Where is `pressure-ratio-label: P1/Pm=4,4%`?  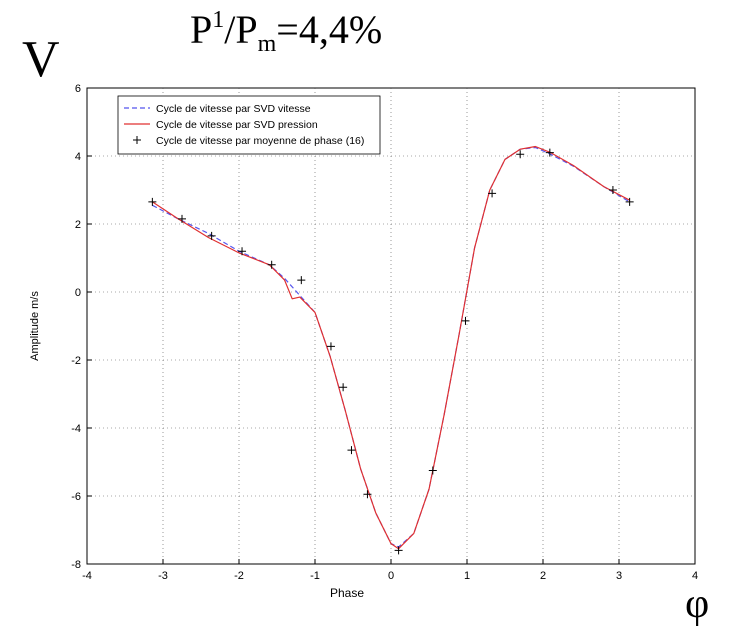
pressure-ratio-label: P1/Pm=4,4% is located at coordinates (286, 32).